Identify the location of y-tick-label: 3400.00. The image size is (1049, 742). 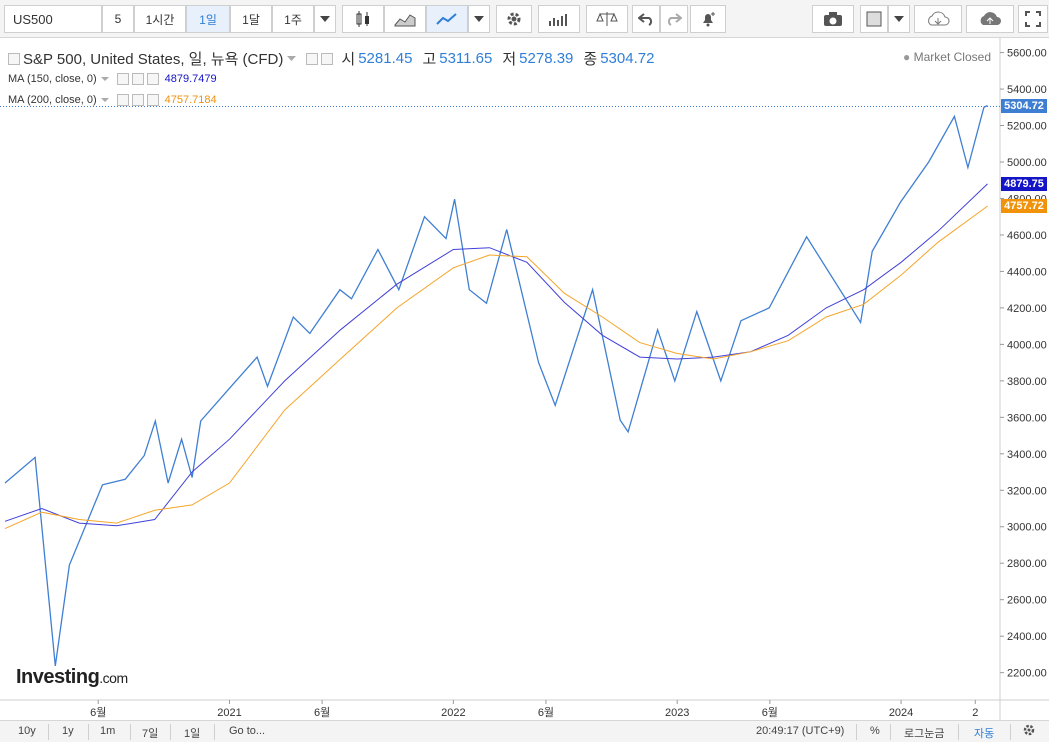
(1027, 455).